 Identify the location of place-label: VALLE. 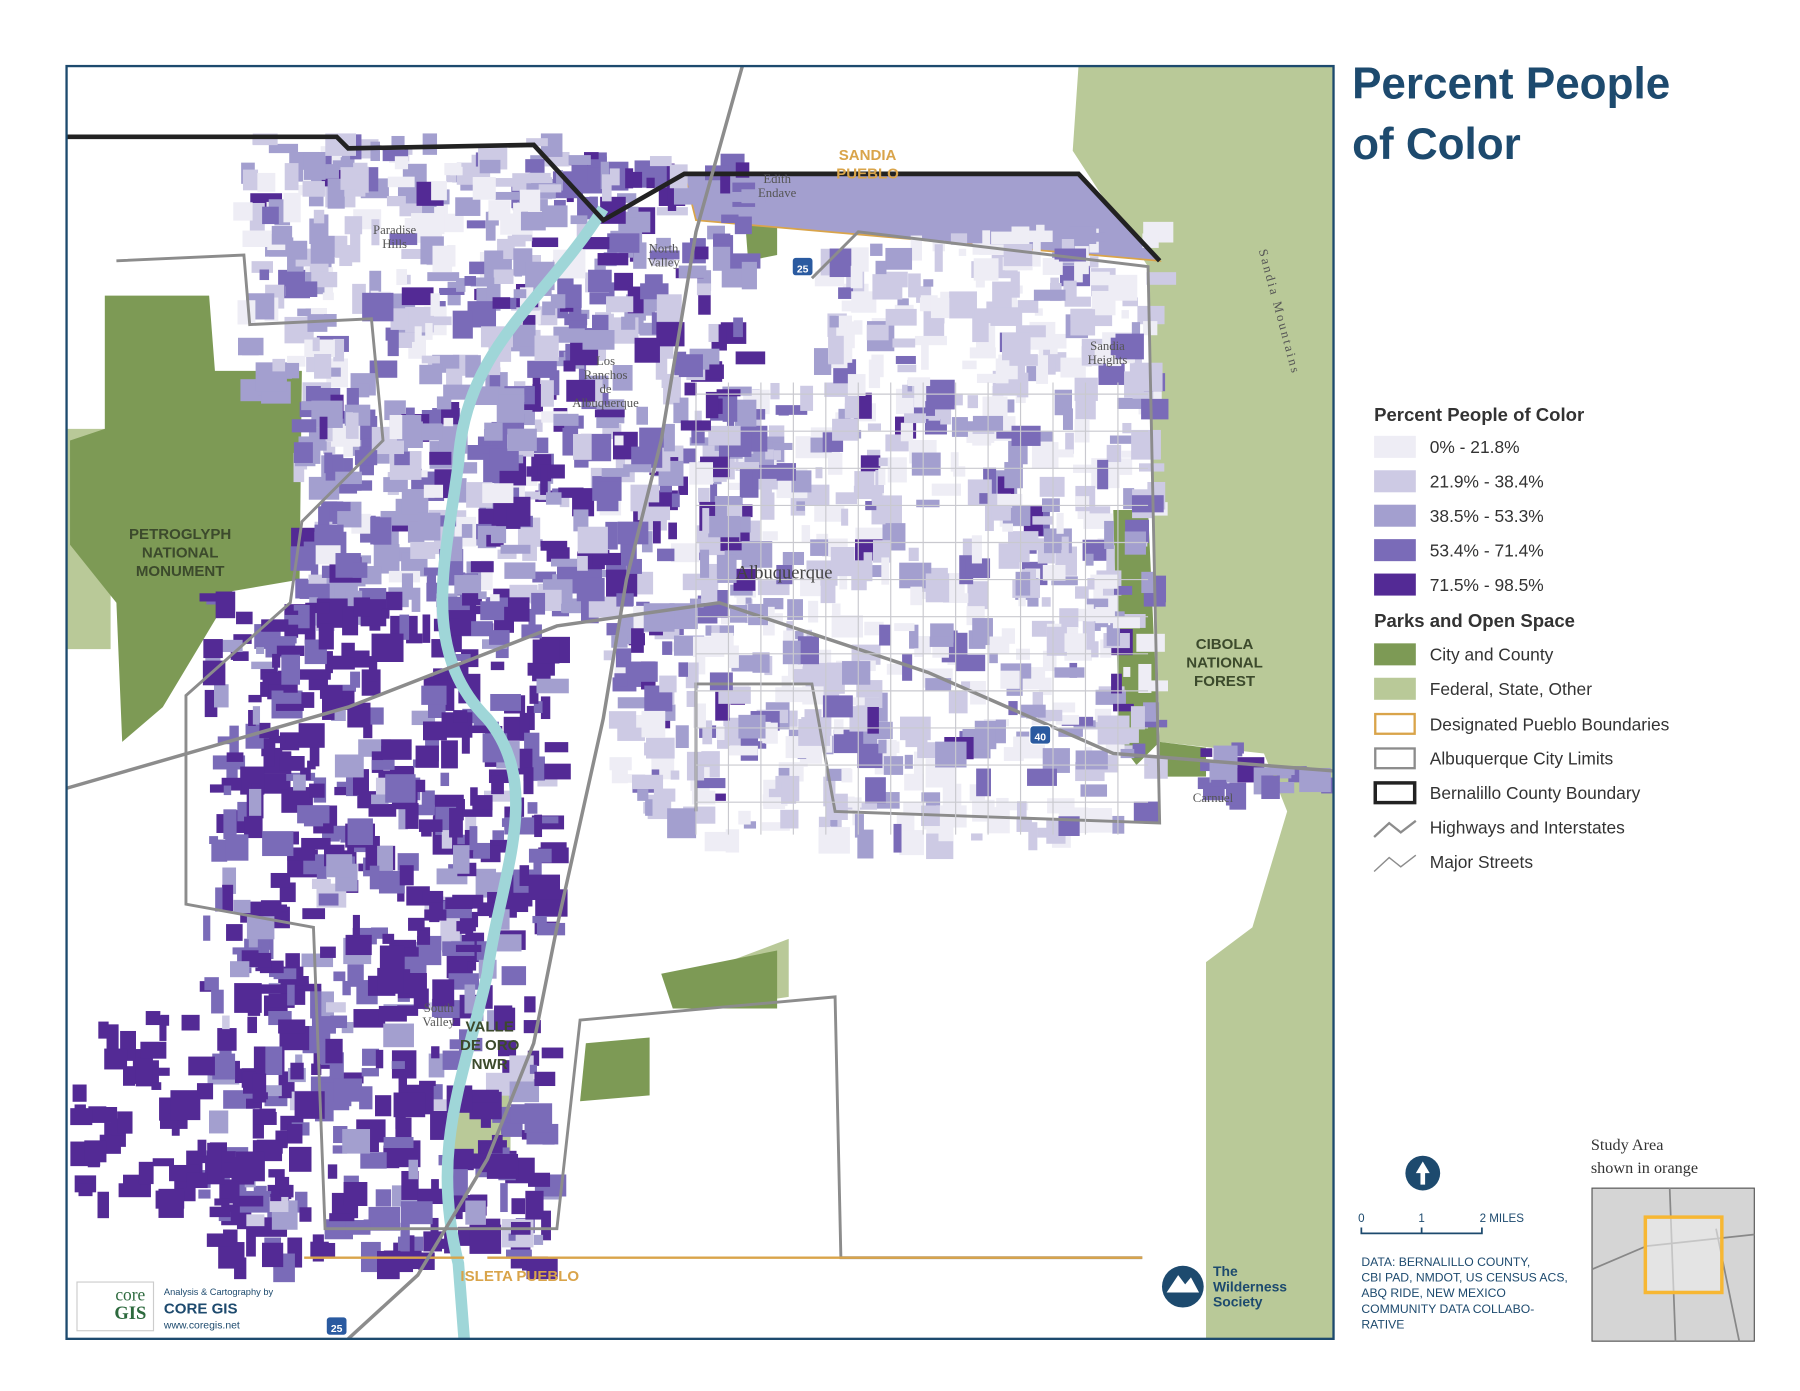
(490, 1027).